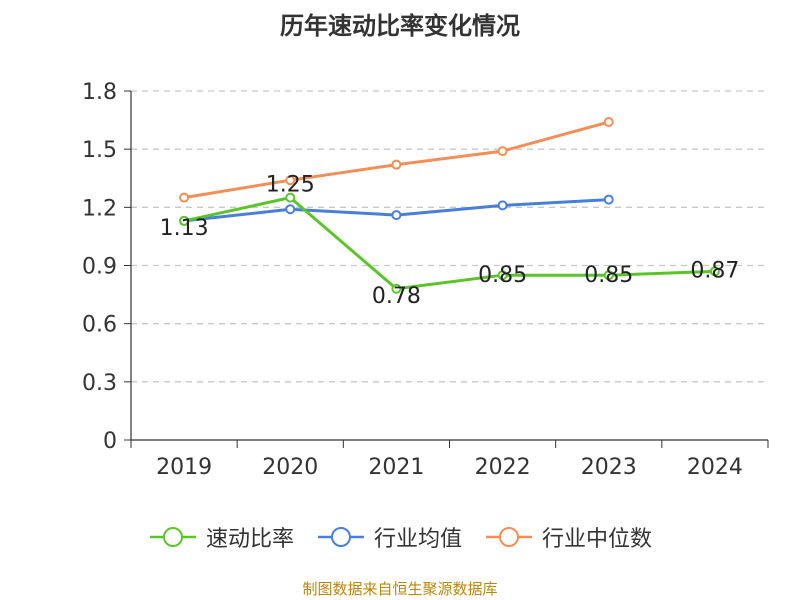 The height and width of the screenshot is (600, 800). I want to click on y-tick-label: 0.3, so click(99, 383).